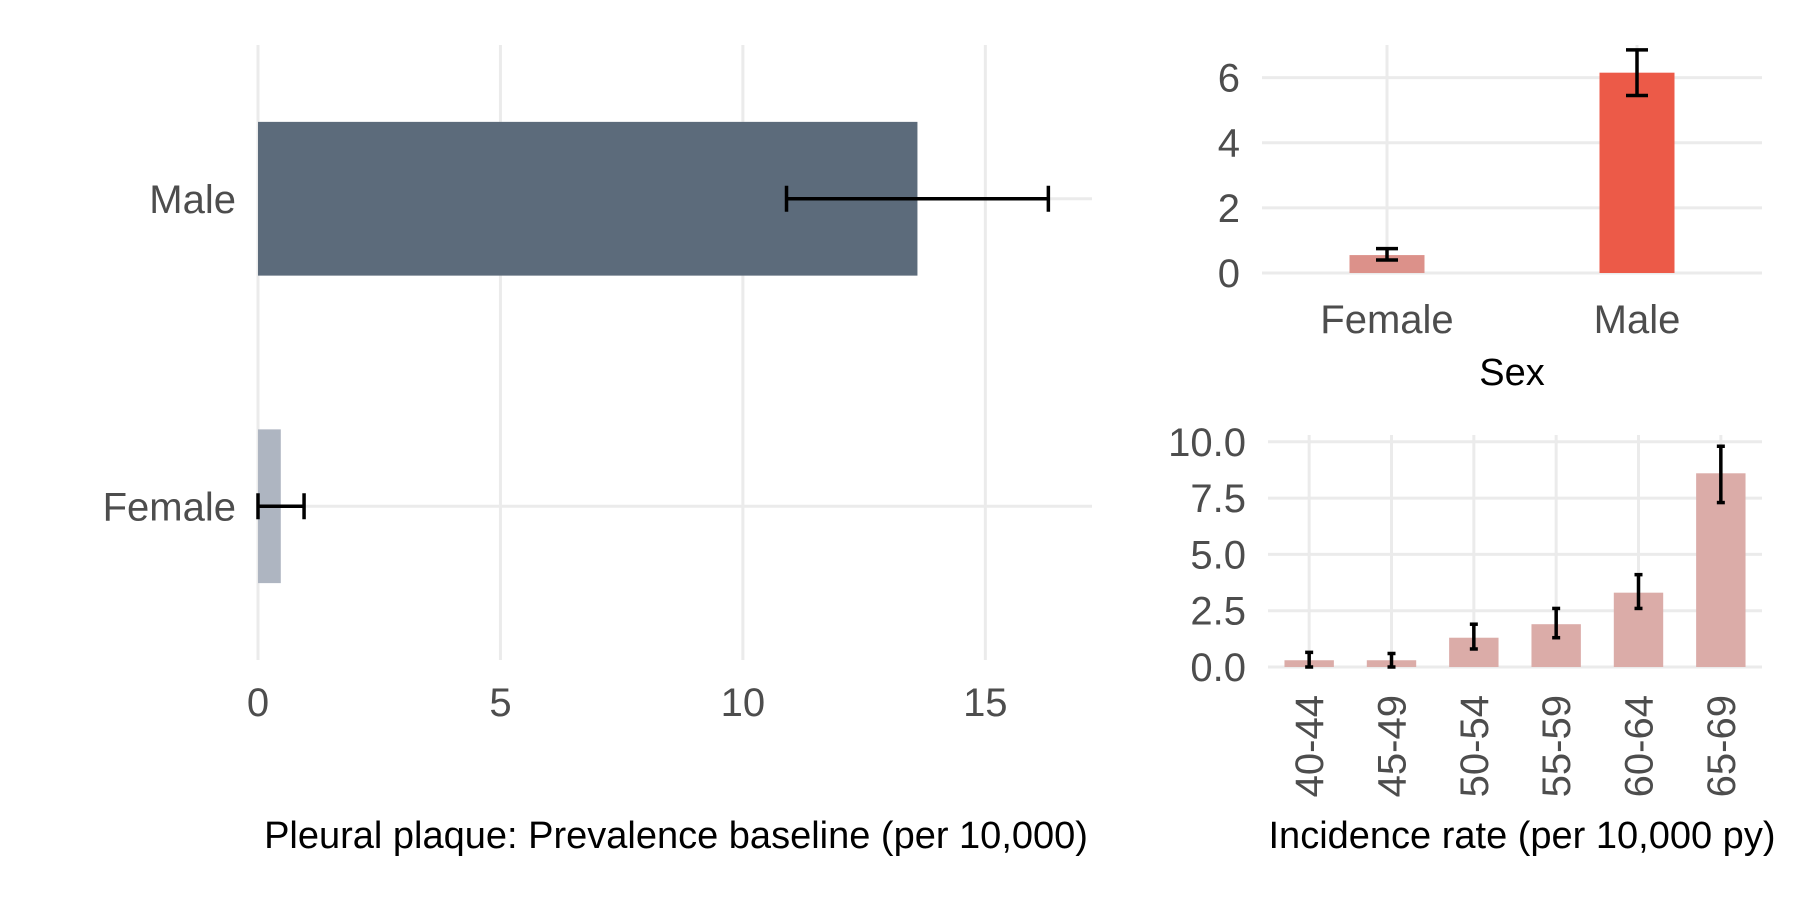 The image size is (1800, 900). I want to click on y-tick-label: 2.5, so click(1218, 612).